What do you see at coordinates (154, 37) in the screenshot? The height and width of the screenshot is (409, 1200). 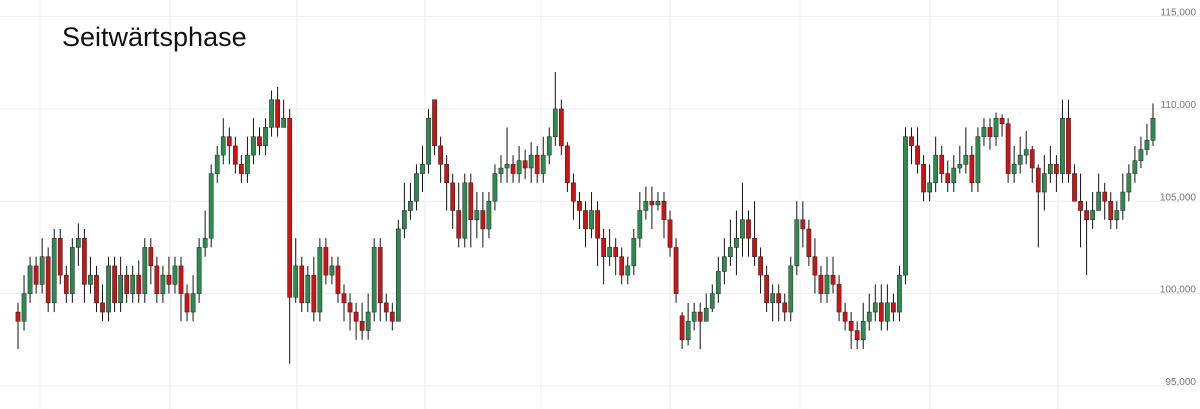 I see `chart-title: Seitwärtsphase` at bounding box center [154, 37].